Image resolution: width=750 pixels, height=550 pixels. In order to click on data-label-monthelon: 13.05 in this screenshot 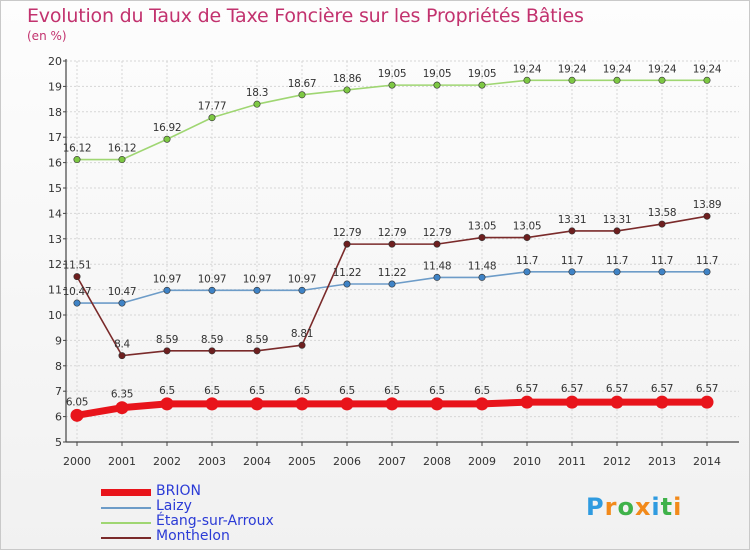, I will do `click(482, 227)`.